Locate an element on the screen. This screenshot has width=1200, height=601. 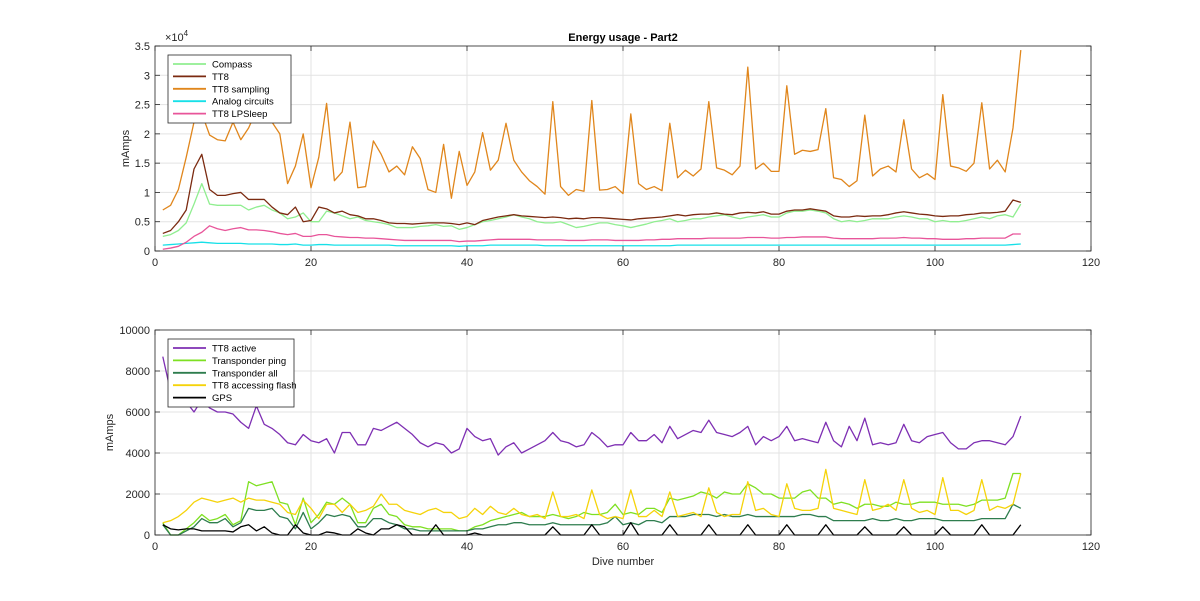
series-line-compass is located at coordinates (592, 209).